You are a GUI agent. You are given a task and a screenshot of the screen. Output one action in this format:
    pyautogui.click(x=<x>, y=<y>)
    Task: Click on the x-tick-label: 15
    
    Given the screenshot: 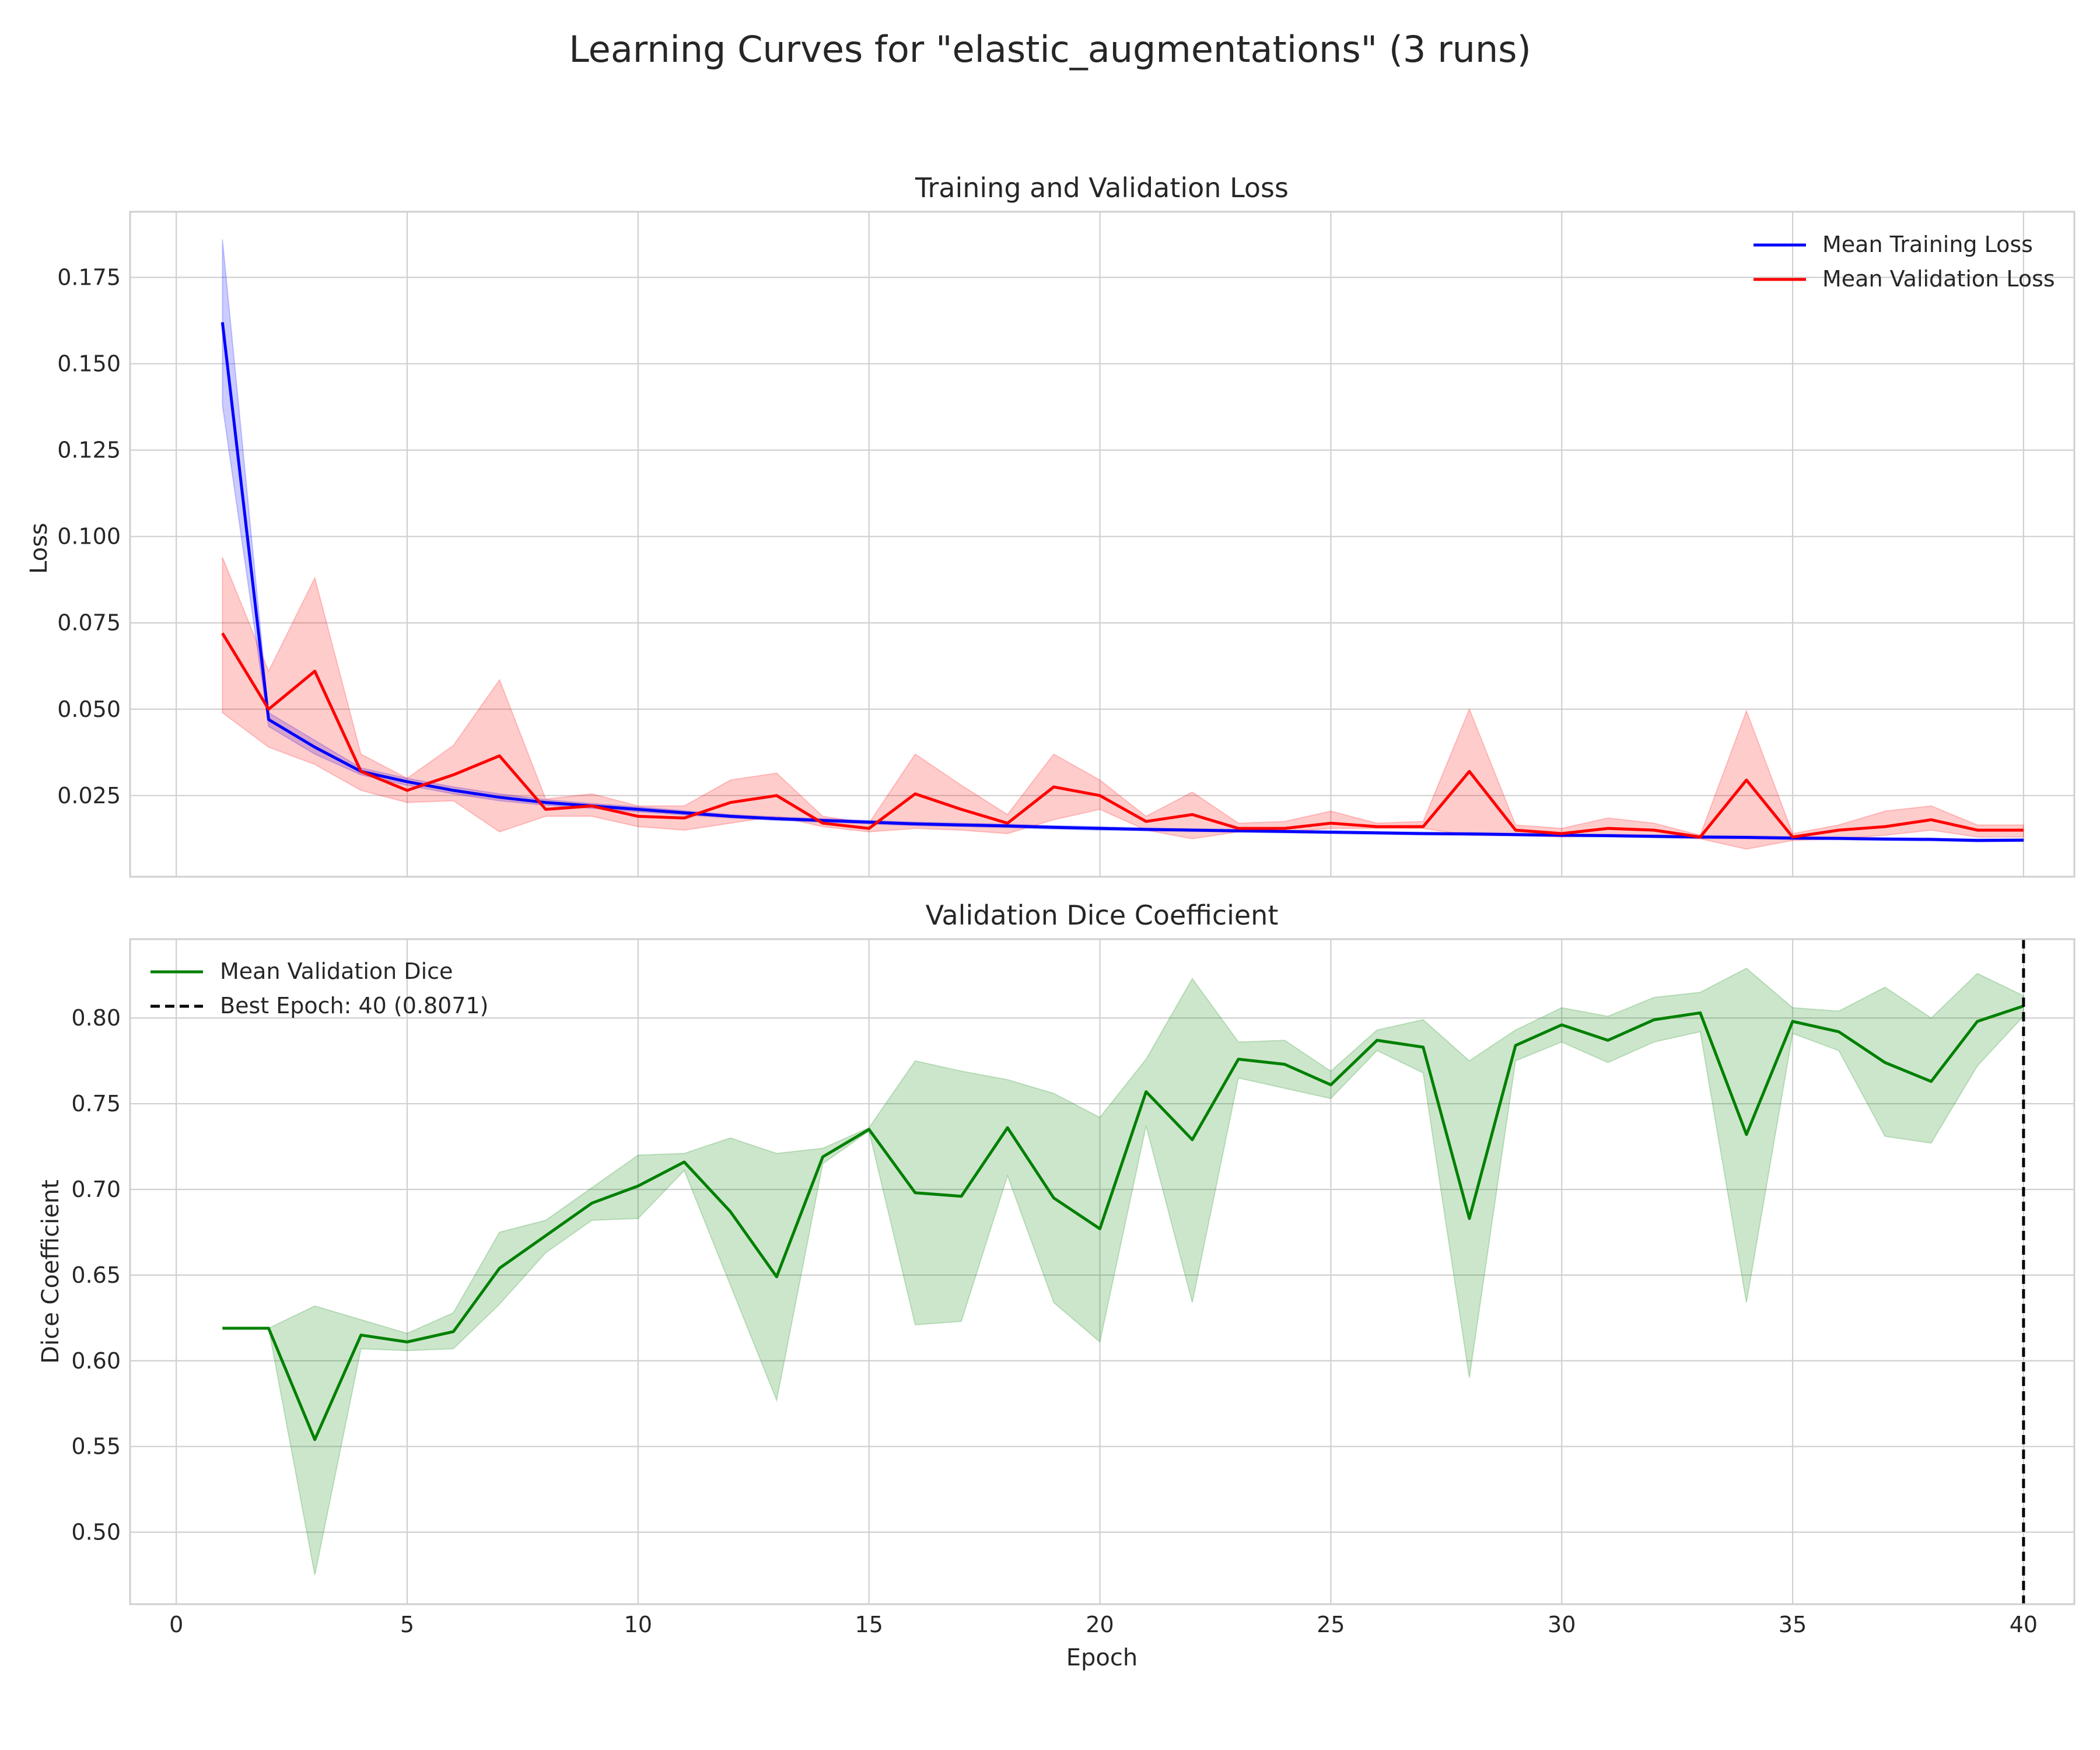 What is the action you would take?
    pyautogui.click(x=869, y=1624)
    